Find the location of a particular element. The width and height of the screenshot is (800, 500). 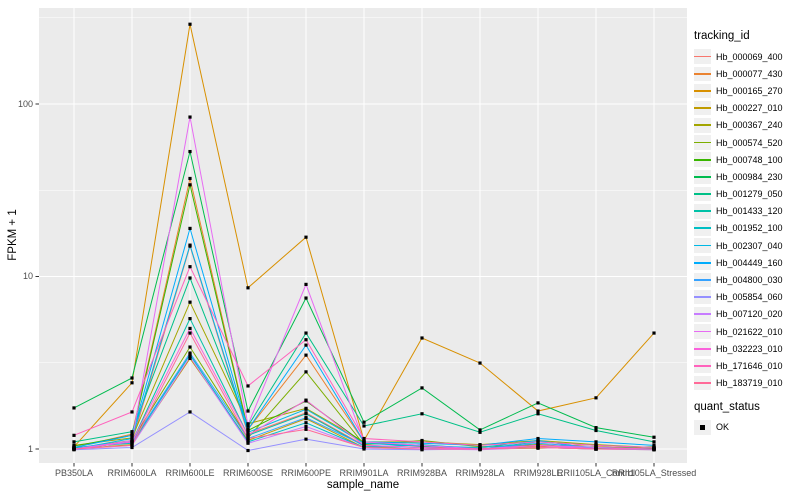

x-tick-label: RRIM600SE is located at coordinates (248, 473).